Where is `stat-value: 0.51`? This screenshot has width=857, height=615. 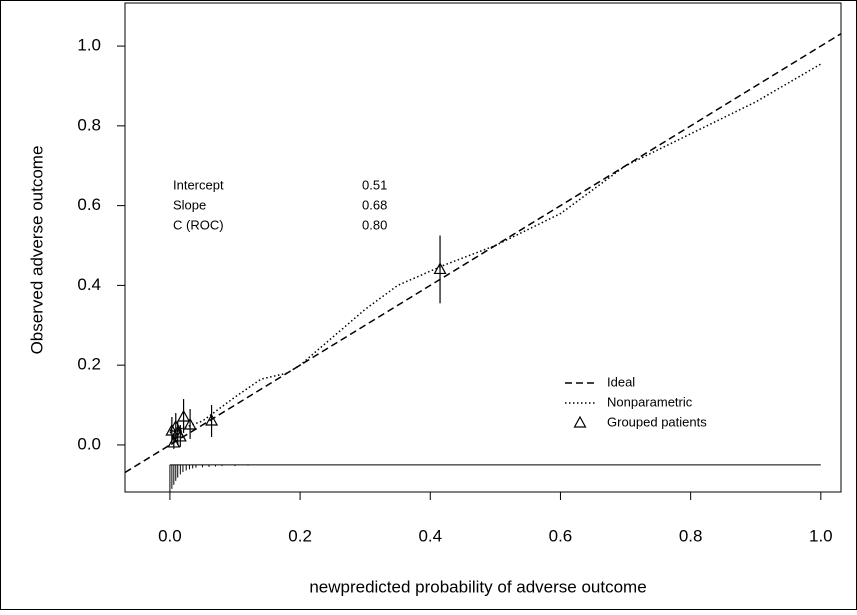
stat-value: 0.51 is located at coordinates (374, 184).